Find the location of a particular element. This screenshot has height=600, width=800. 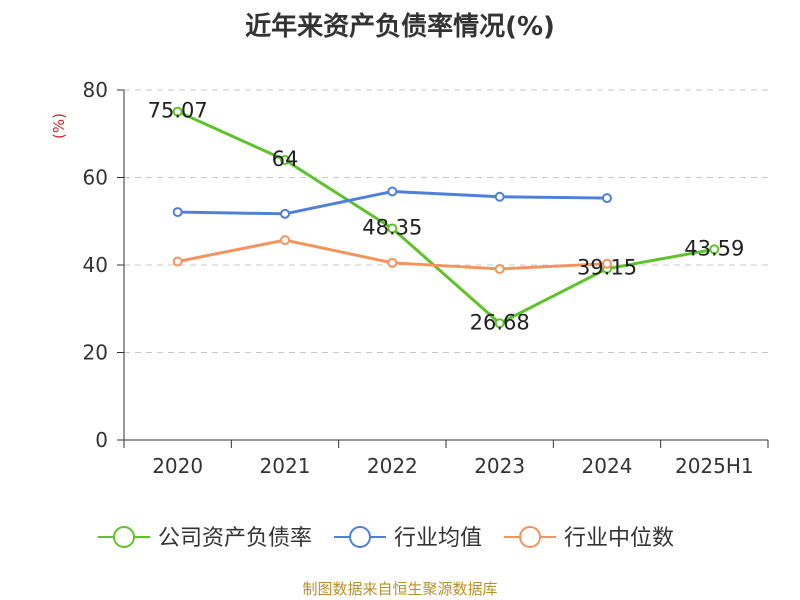

data-label: 26.68 is located at coordinates (500, 322).